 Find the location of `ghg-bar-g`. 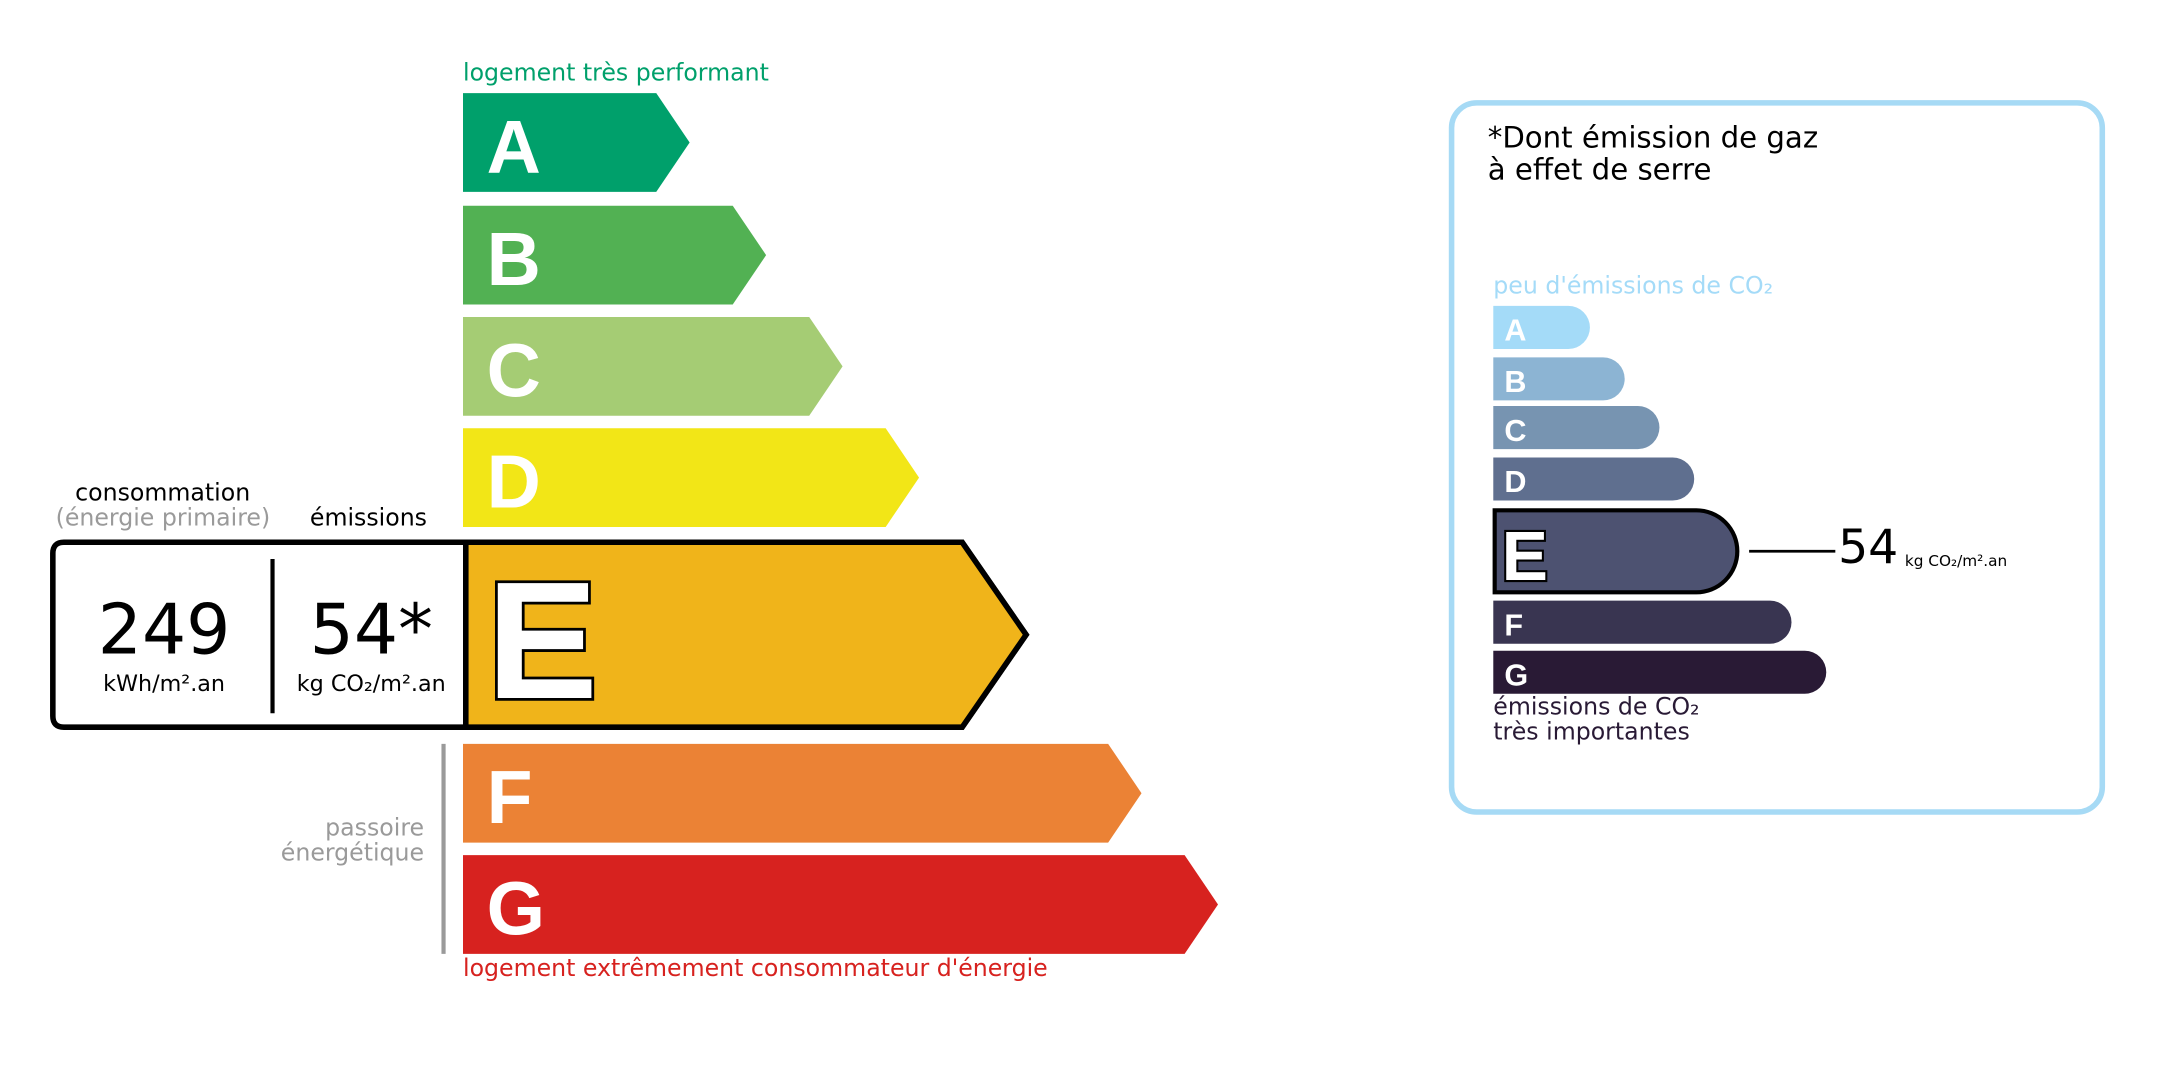

ghg-bar-g is located at coordinates (1660, 672).